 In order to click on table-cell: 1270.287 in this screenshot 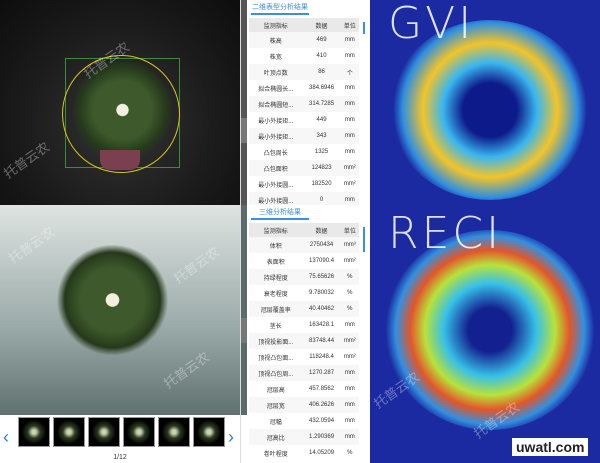, I will do `click(321, 373)`.